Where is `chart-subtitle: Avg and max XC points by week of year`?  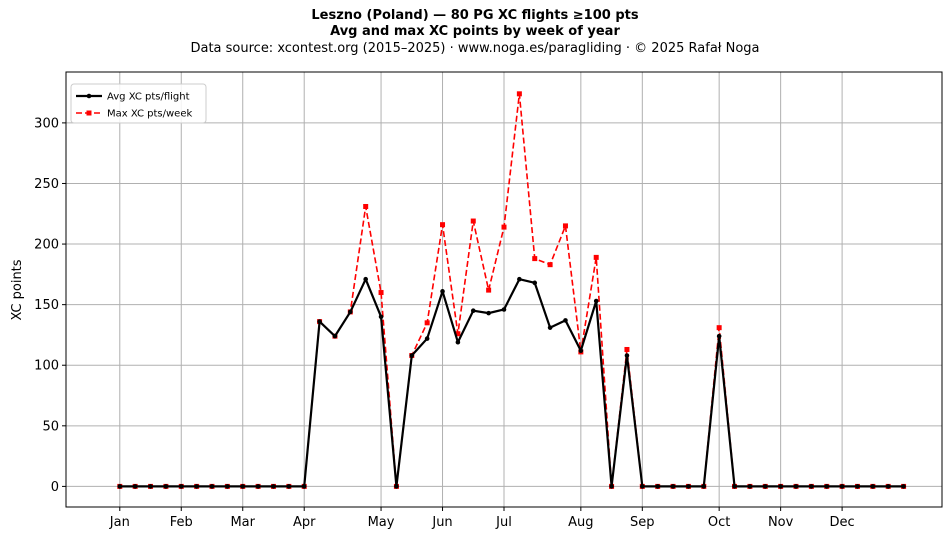
chart-subtitle: Avg and max XC points by week of year is located at coordinates (475, 31).